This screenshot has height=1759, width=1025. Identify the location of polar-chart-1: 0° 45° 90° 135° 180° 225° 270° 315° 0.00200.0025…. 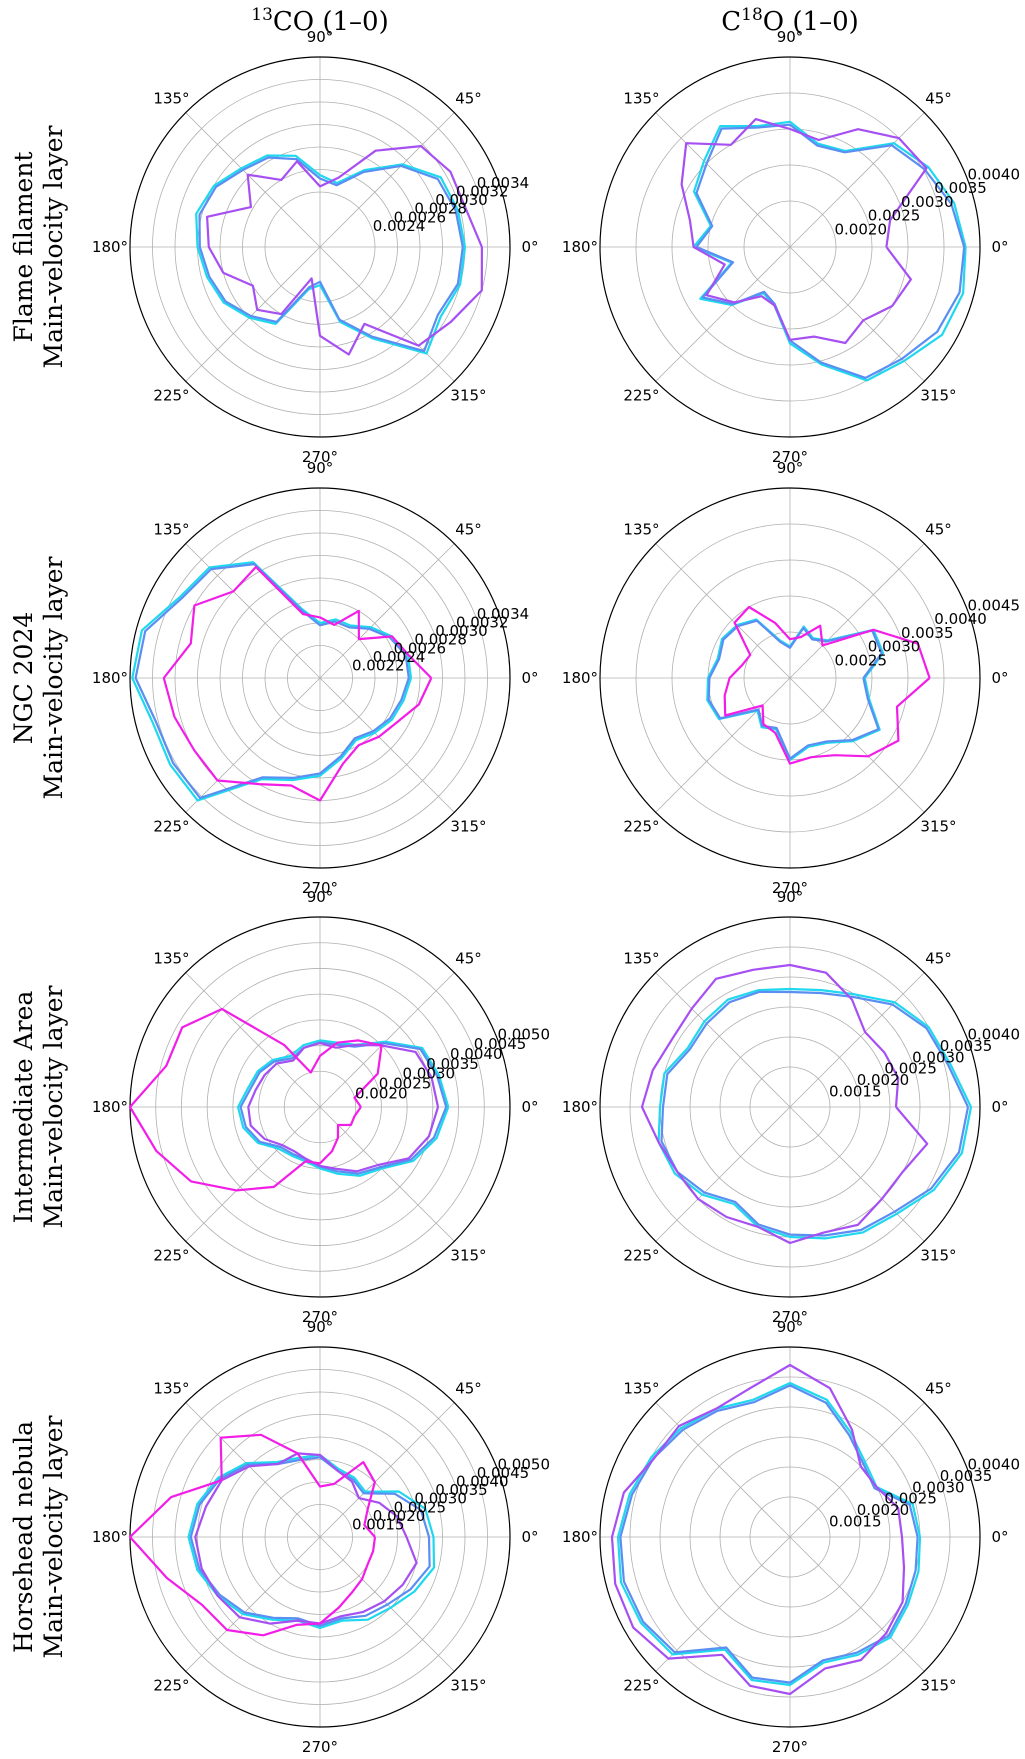
(791, 247).